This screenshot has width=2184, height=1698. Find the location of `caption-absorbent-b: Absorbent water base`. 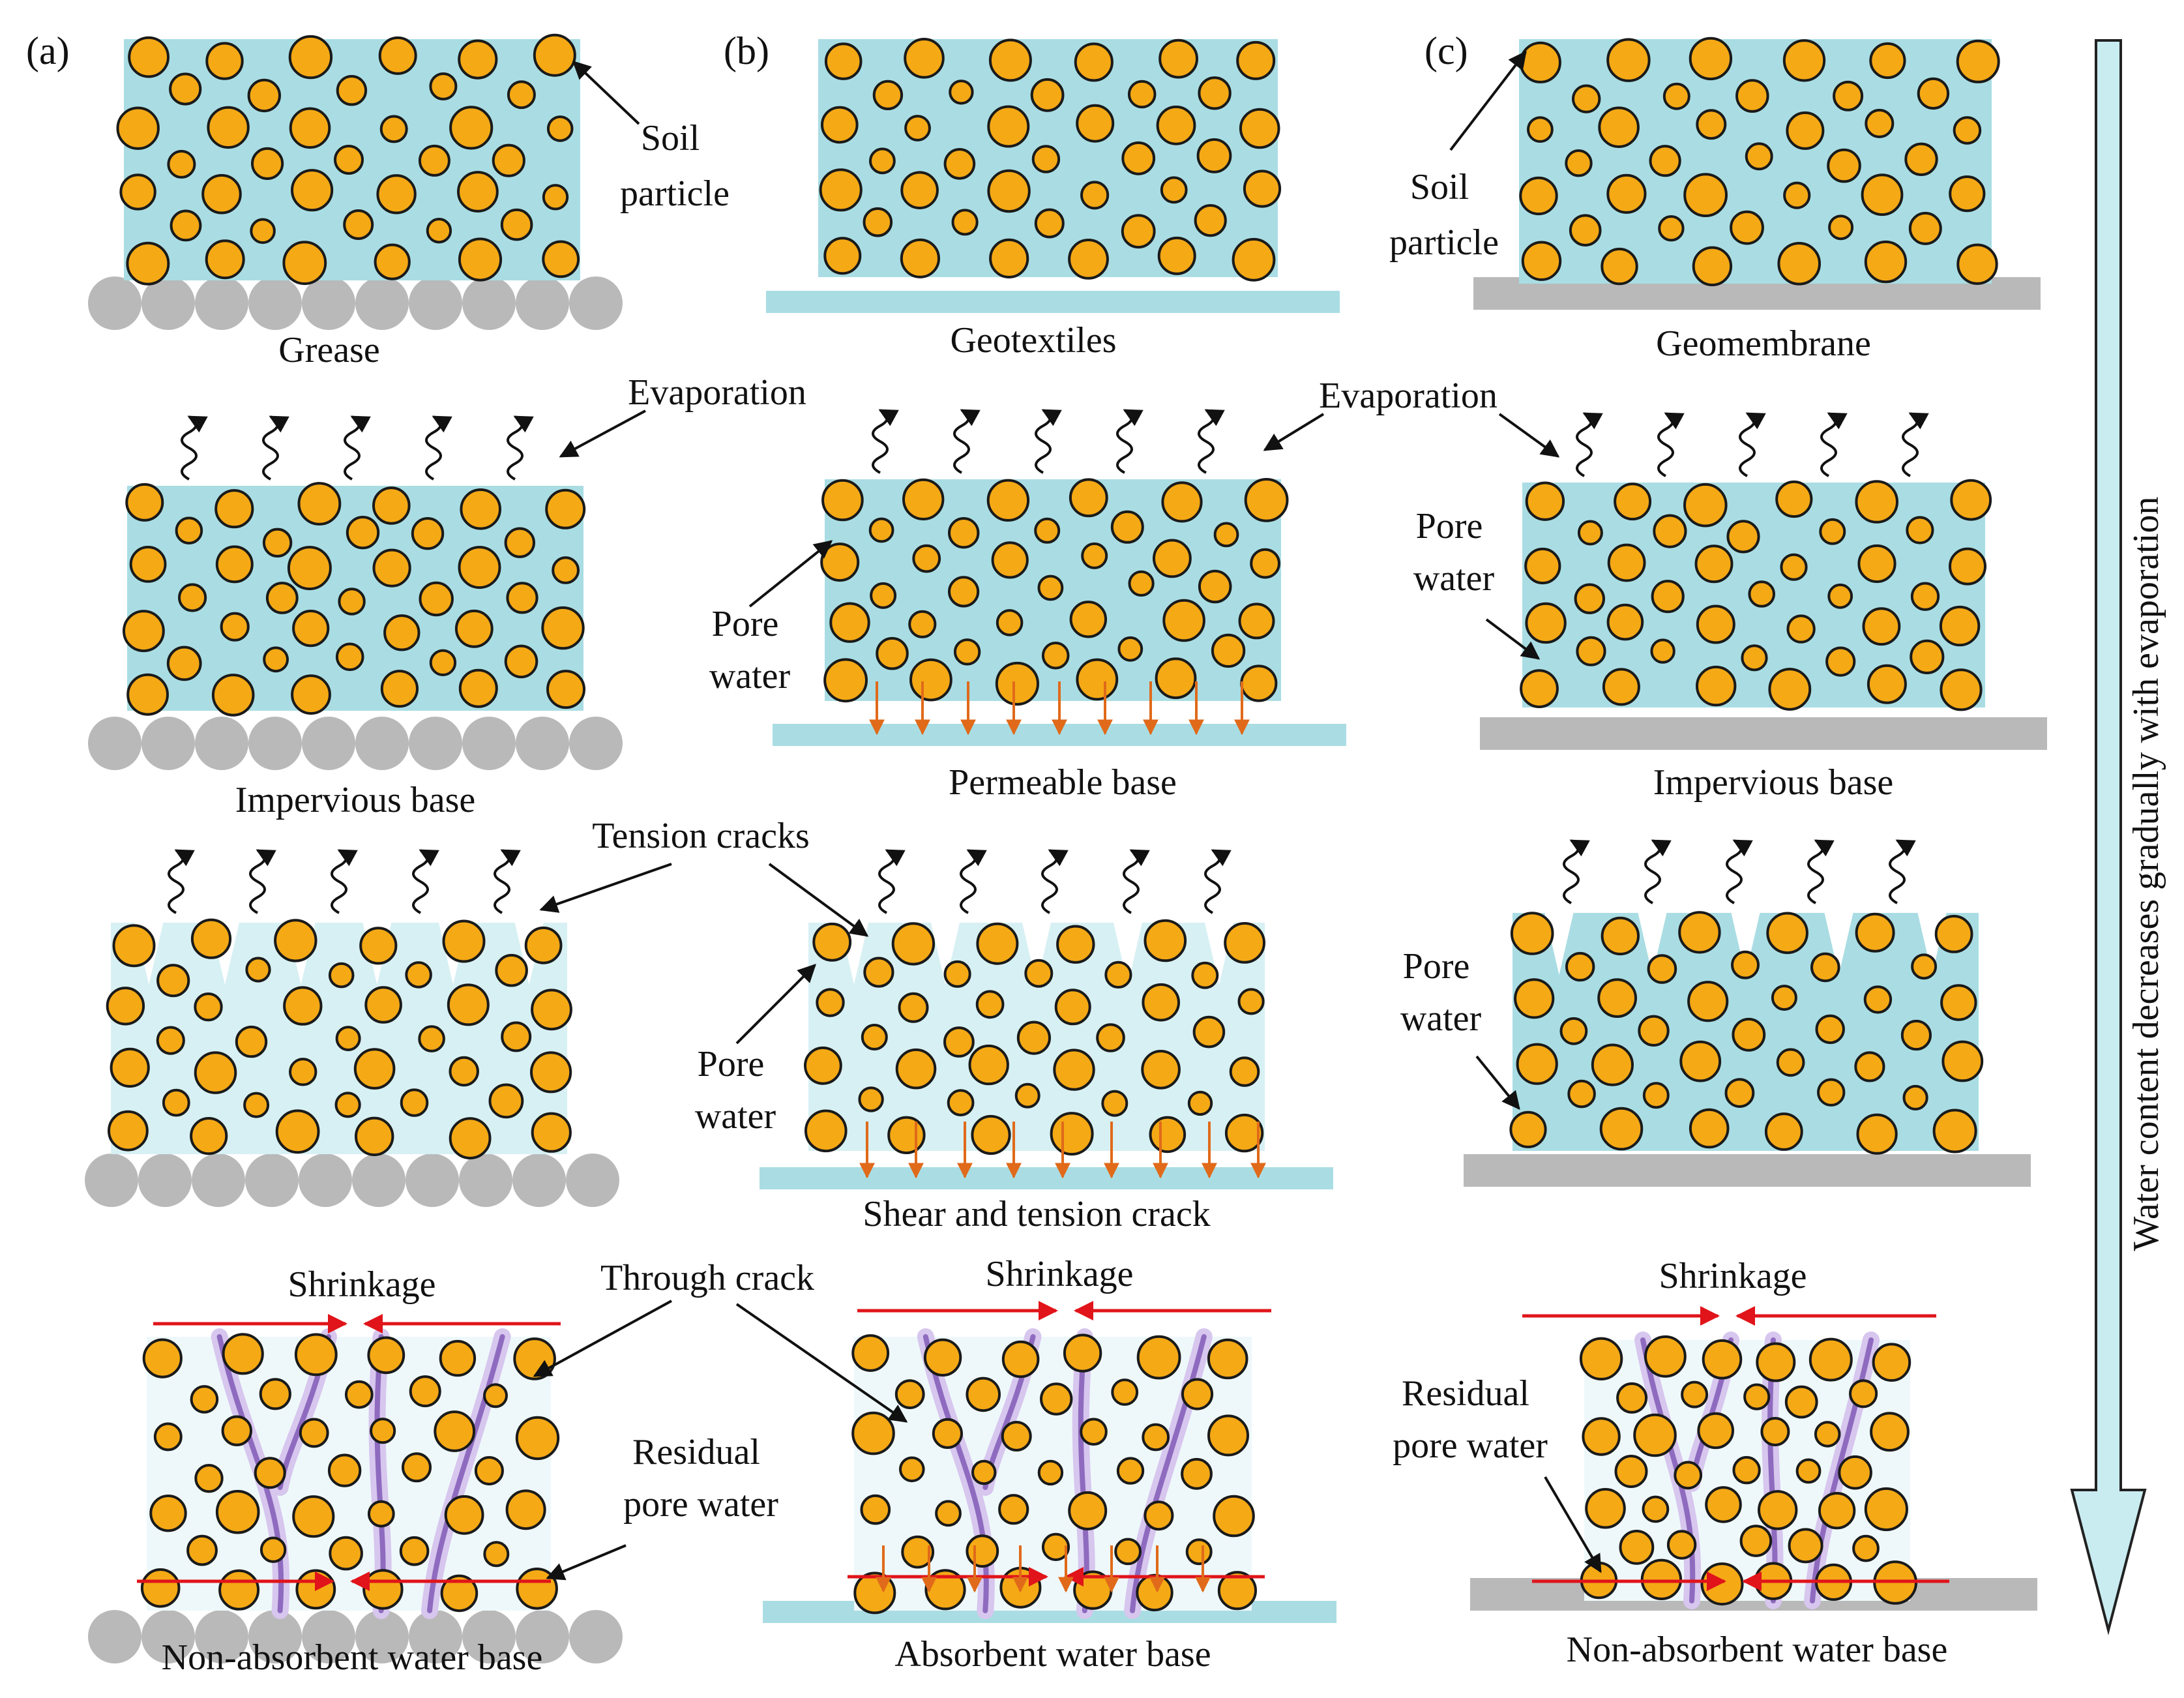

caption-absorbent-b: Absorbent water base is located at coordinates (1053, 1654).